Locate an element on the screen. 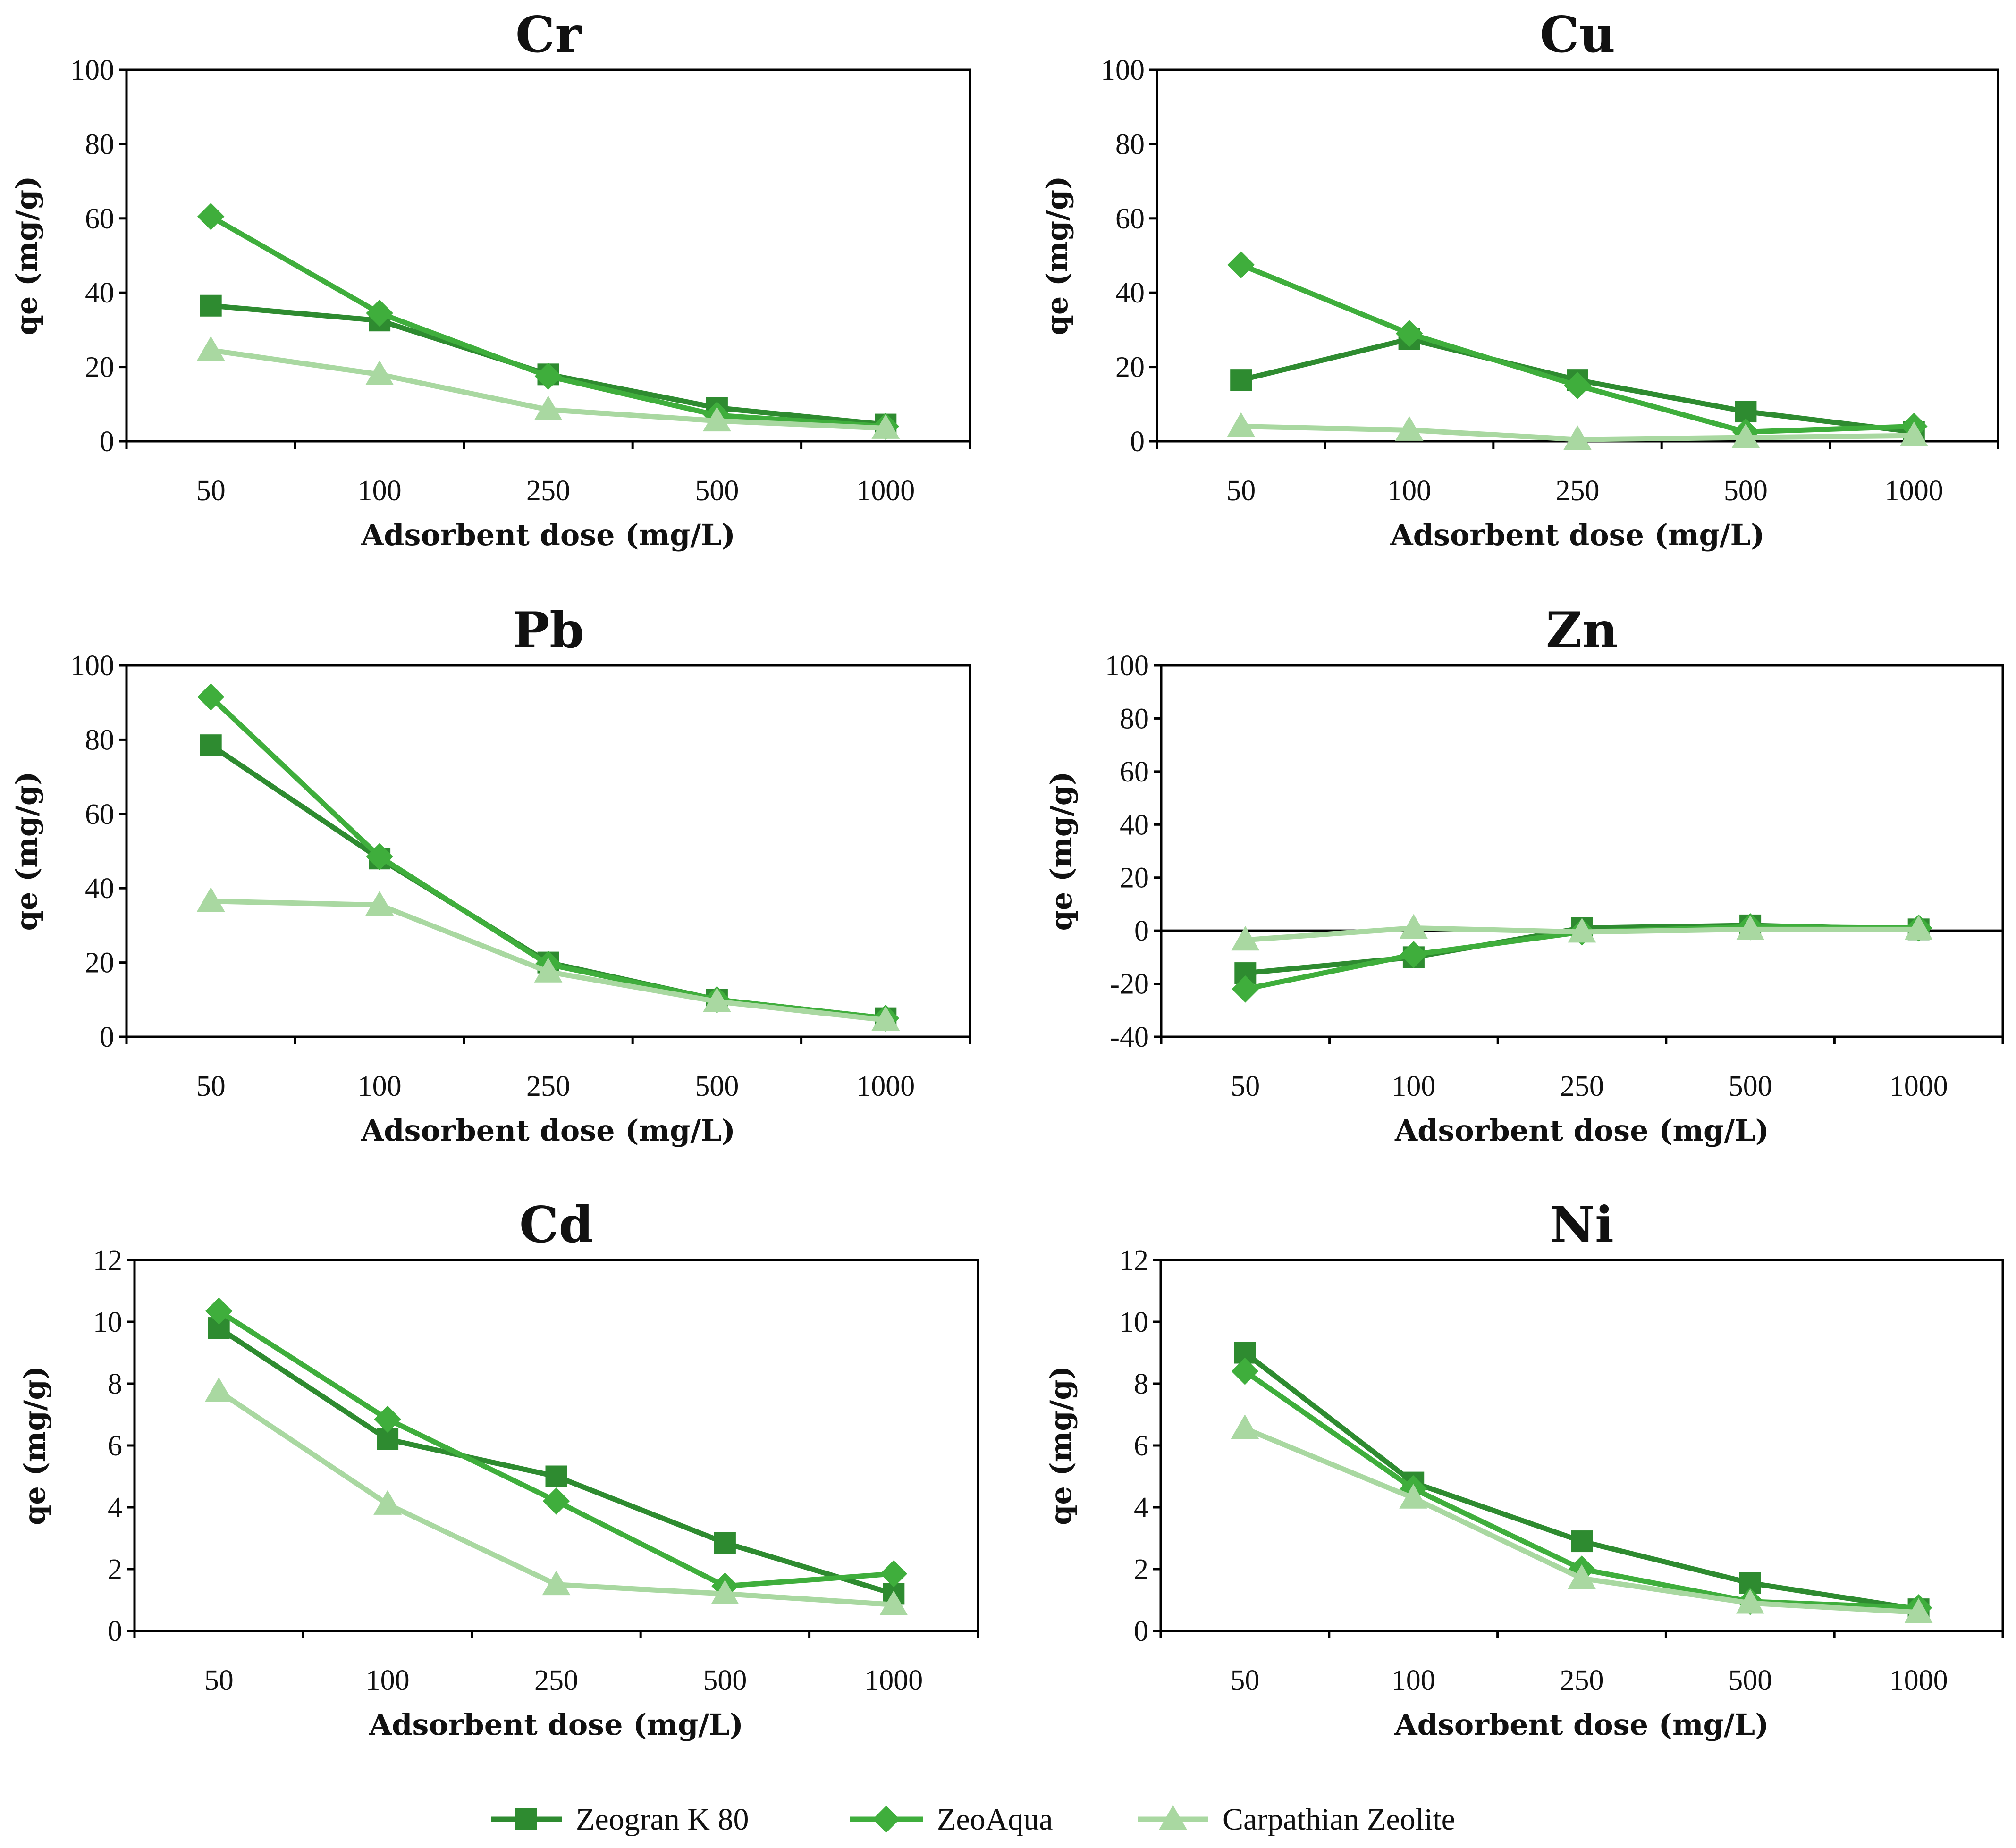  legend-label: ZeoAqua is located at coordinates (995, 1819).